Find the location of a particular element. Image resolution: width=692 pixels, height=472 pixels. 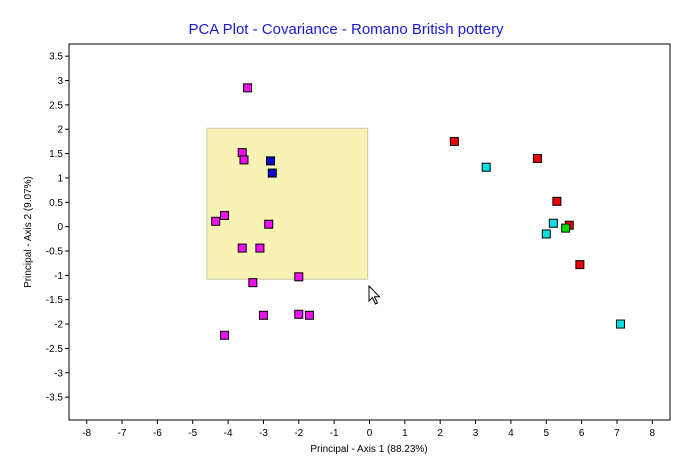

x-tick-label: -1 is located at coordinates (334, 433).